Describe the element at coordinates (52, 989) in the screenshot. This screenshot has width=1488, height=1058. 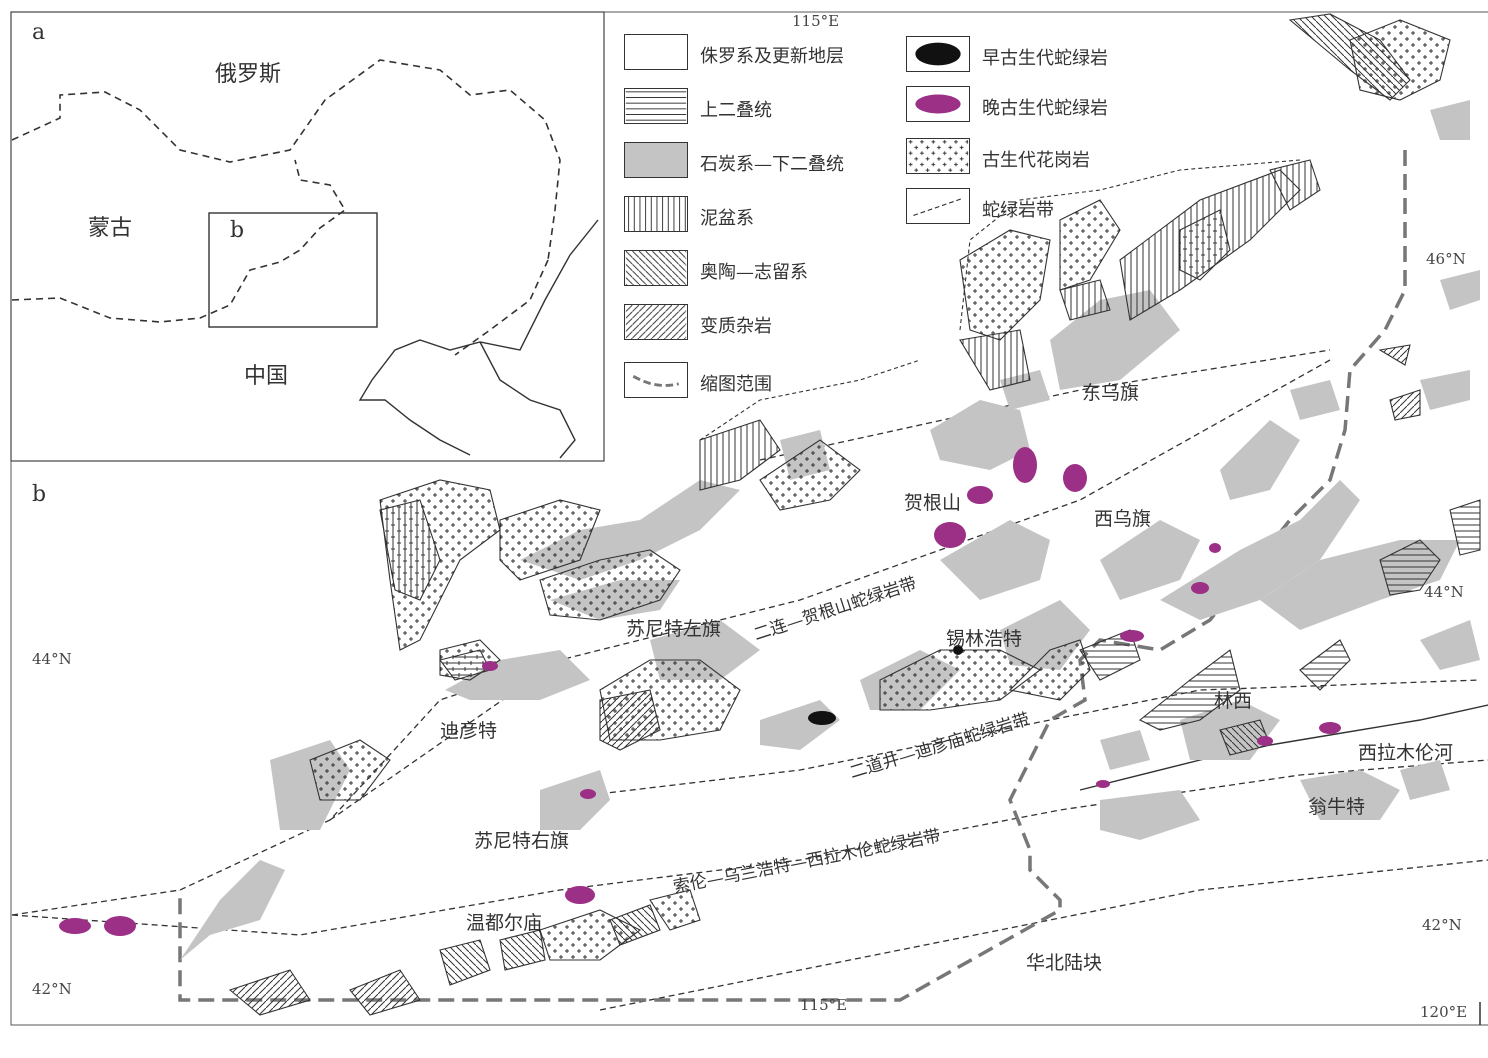
I see `coord-label-42n-left: 42°N` at that location.